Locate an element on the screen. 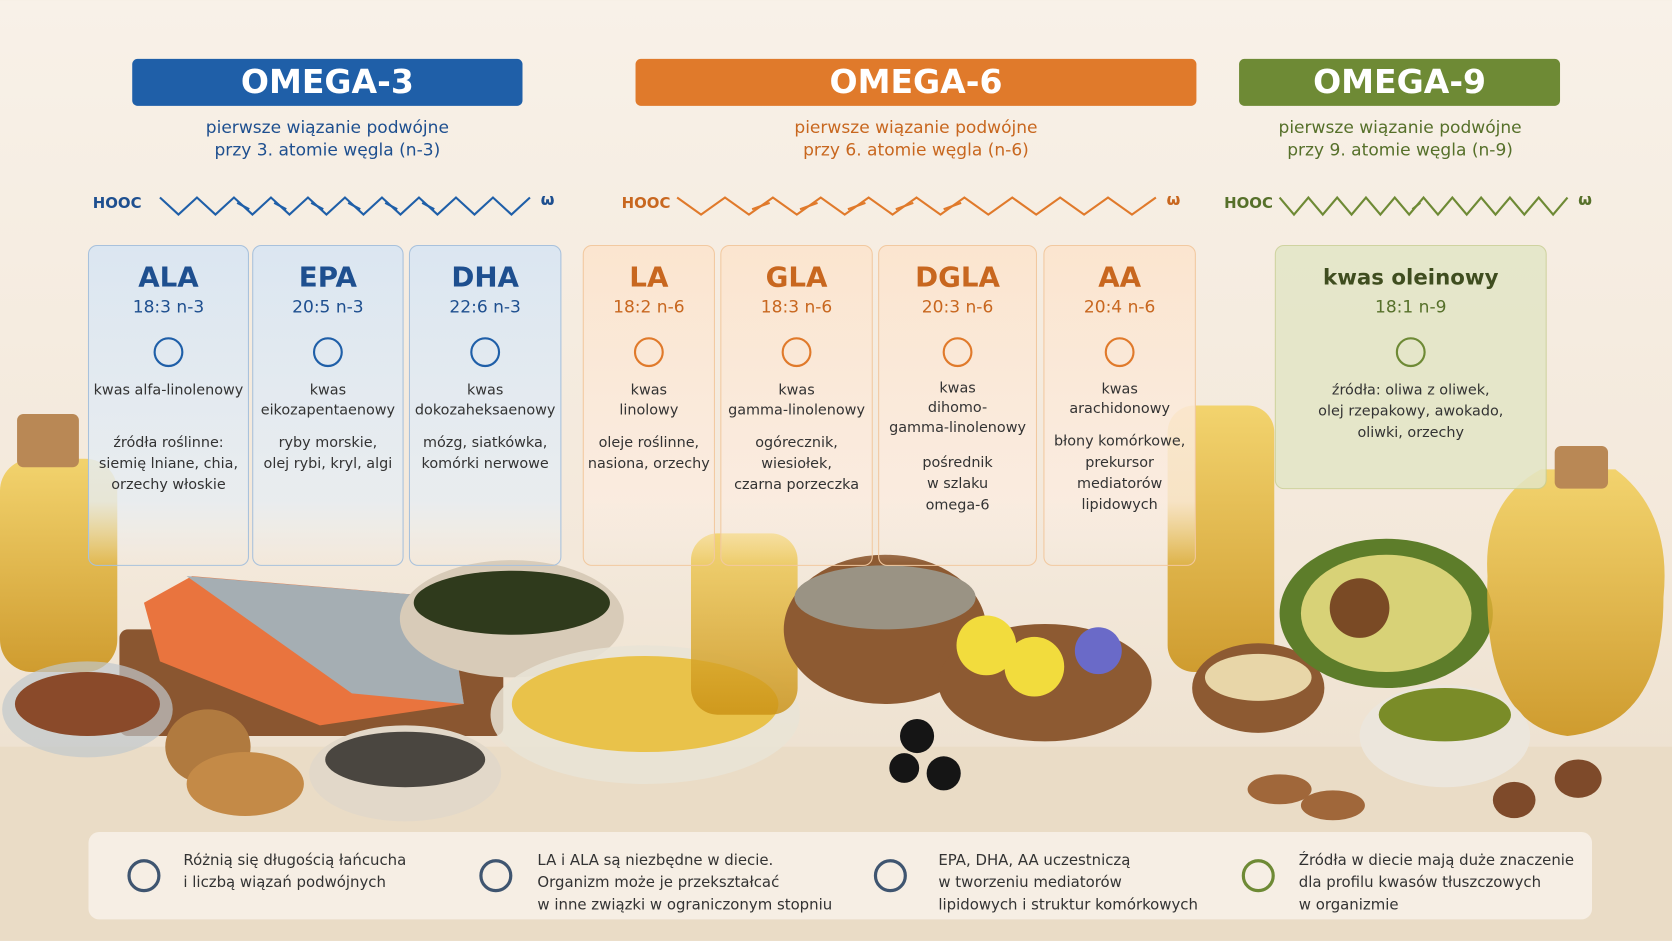 This screenshot has height=941, width=1672. acid-sources: orzechy włoskie is located at coordinates (168, 485).